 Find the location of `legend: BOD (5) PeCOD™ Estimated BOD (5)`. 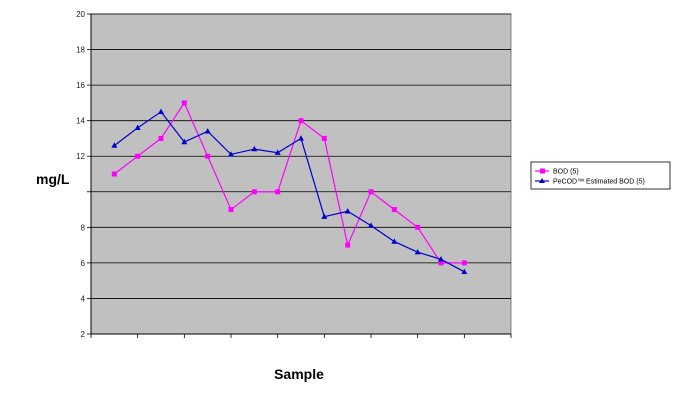

legend: BOD (5) PeCOD™ Estimated BOD (5) is located at coordinates (600, 175).